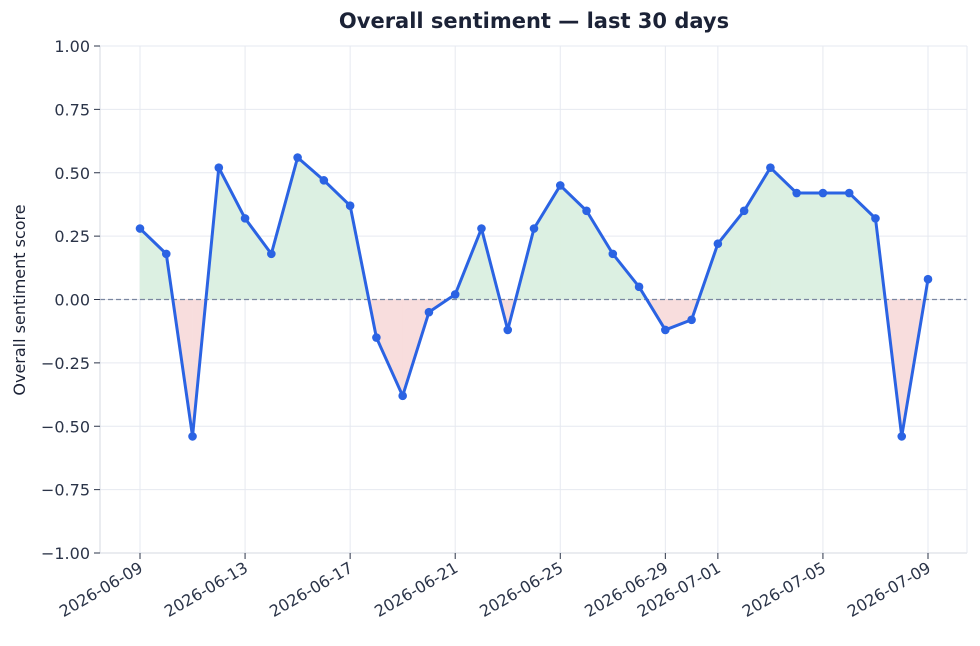 The width and height of the screenshot is (980, 646). What do you see at coordinates (206, 589) in the screenshot?
I see `x-tick-label: 2026-06-13` at bounding box center [206, 589].